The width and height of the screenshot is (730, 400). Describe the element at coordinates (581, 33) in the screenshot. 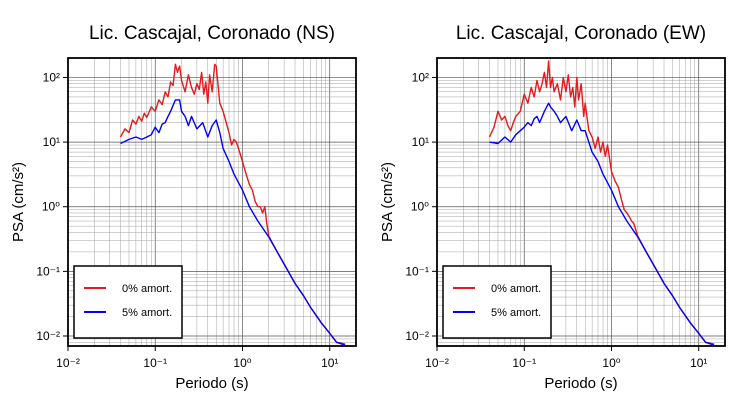

I see `chart-title: Lic. Cascajal, Coronado (EW)` at that location.